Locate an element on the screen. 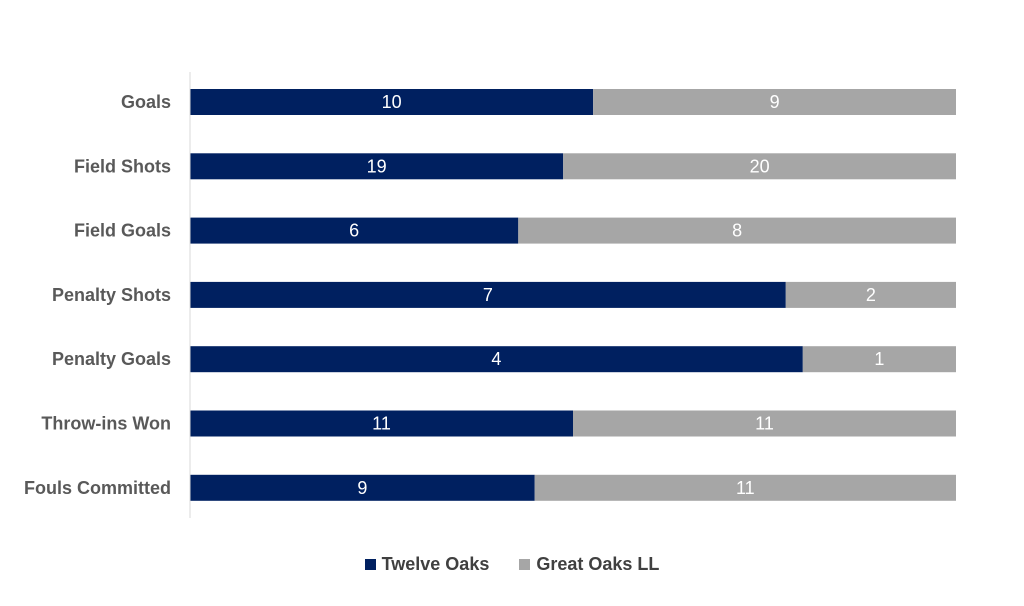  data-label-series-2: 2 is located at coordinates (871, 295).